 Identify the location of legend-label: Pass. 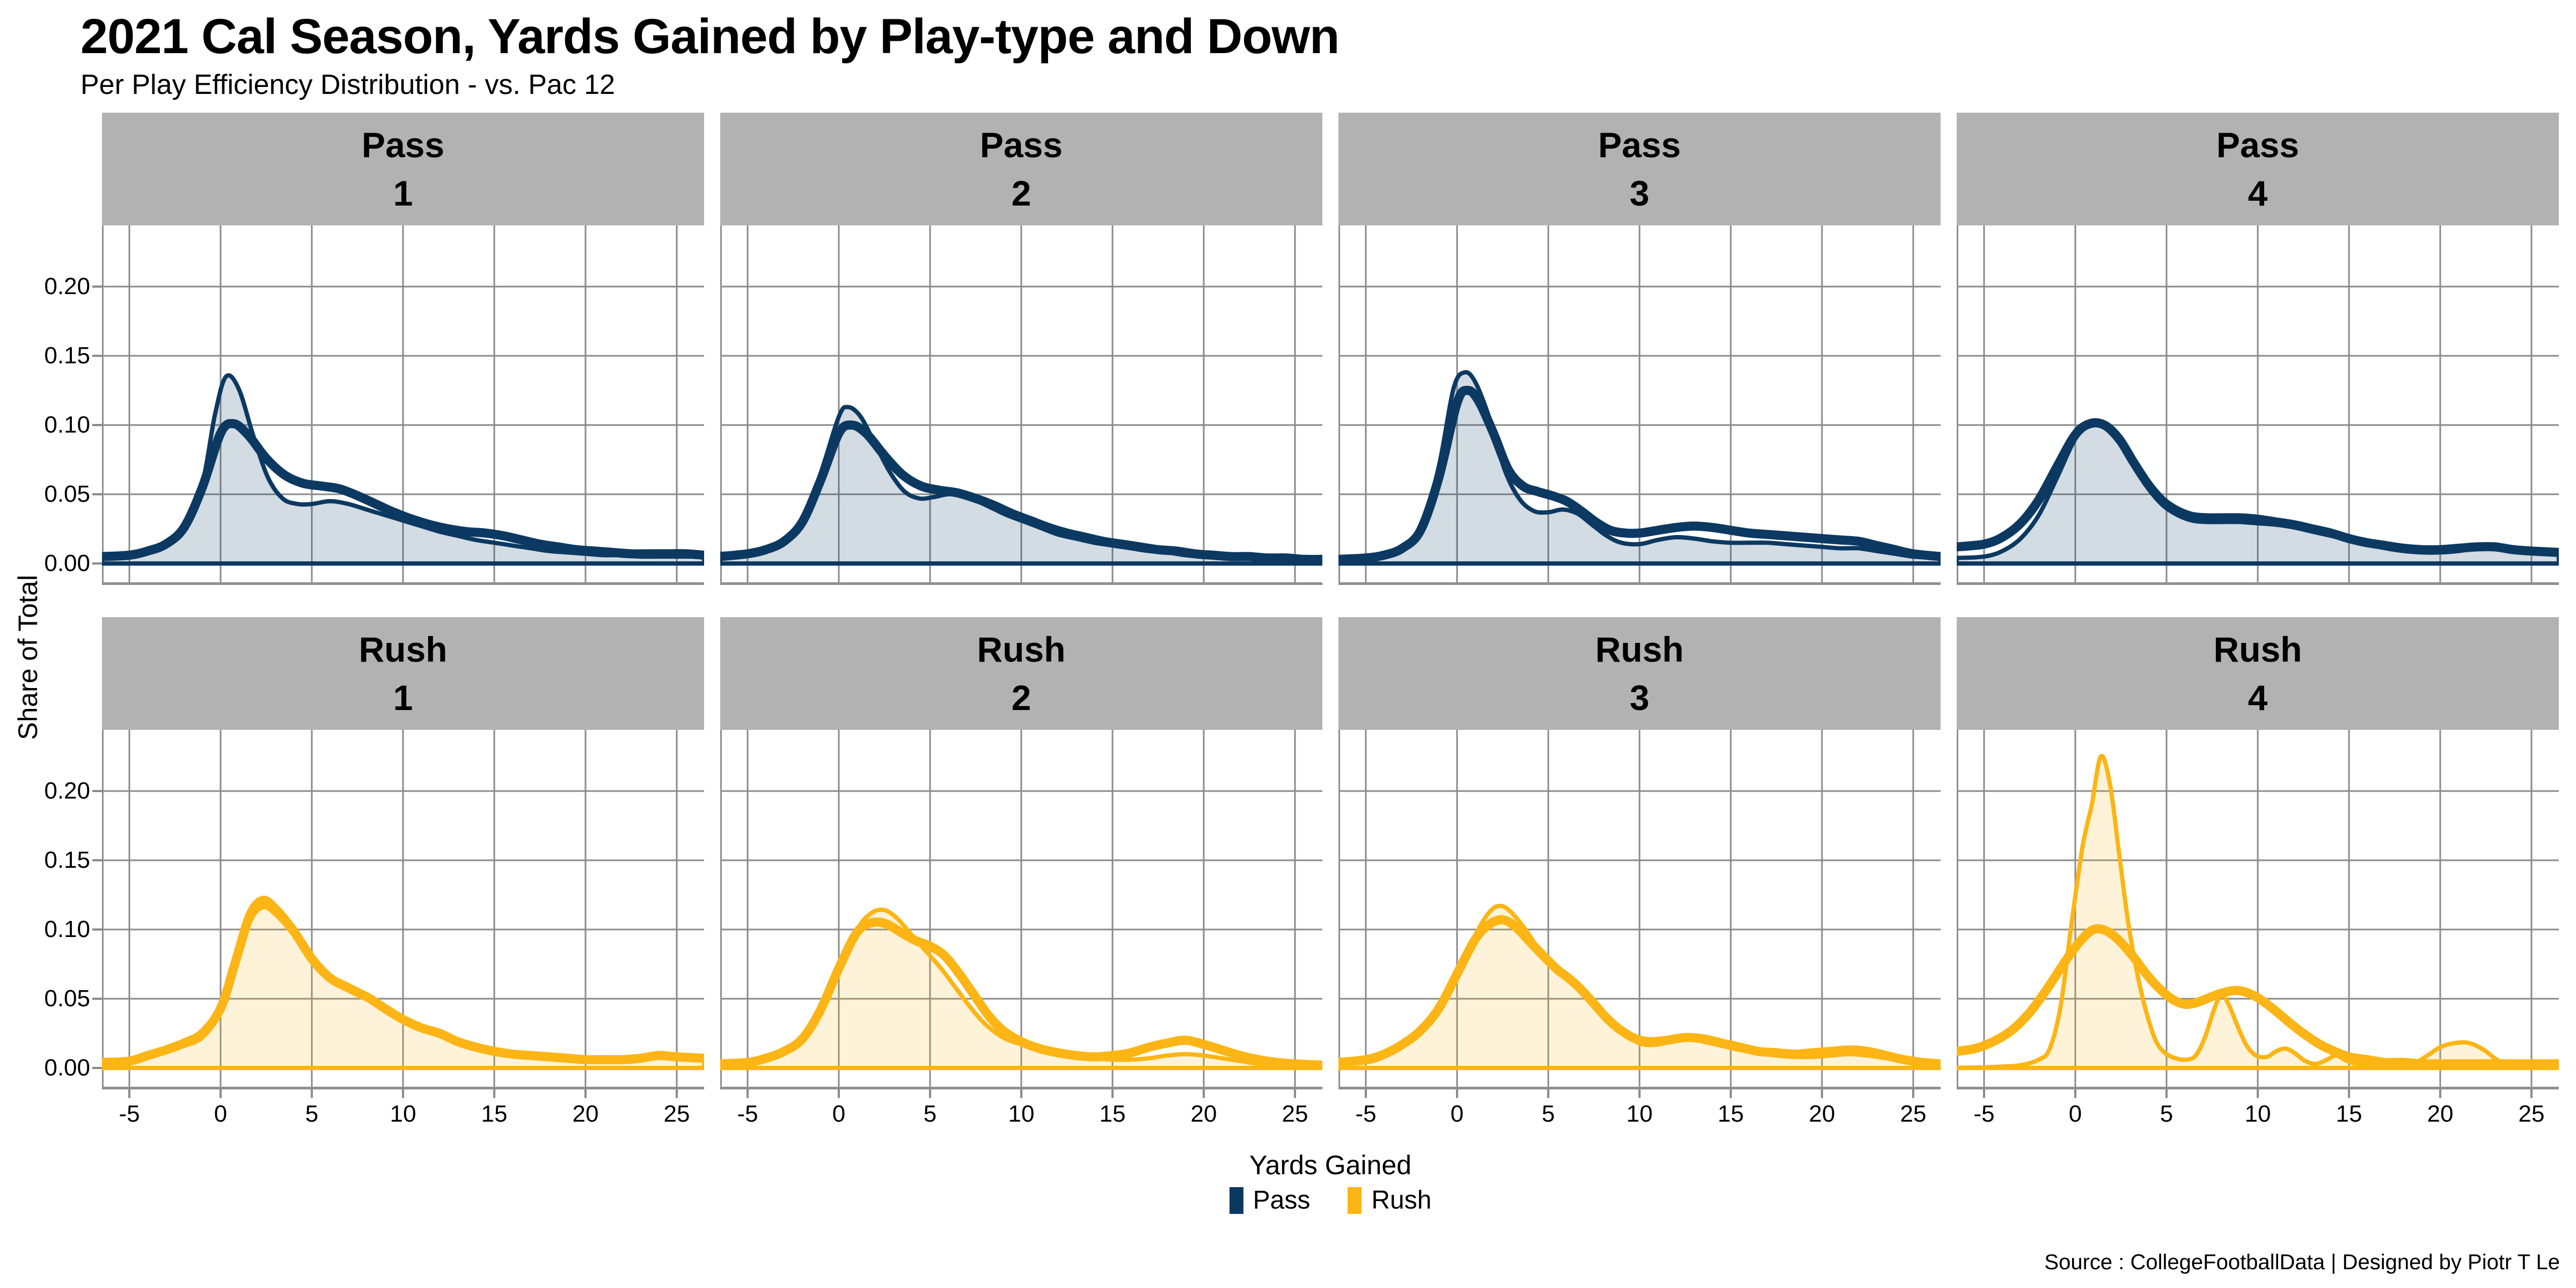
(1282, 1200).